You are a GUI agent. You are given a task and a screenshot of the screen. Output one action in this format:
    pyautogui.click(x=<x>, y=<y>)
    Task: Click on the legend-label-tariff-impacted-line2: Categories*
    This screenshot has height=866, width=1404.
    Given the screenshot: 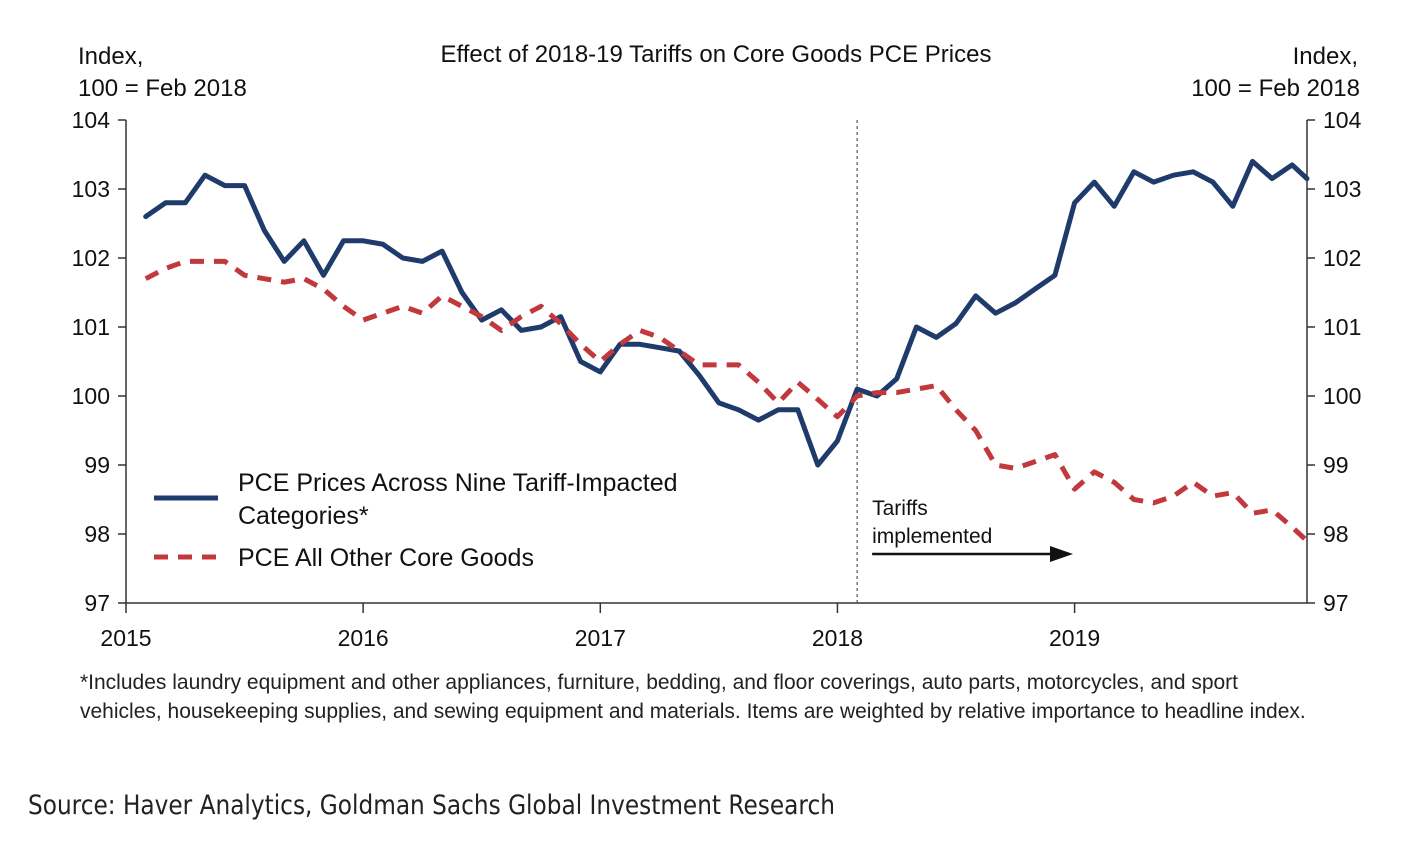 What is the action you would take?
    pyautogui.click(x=303, y=516)
    